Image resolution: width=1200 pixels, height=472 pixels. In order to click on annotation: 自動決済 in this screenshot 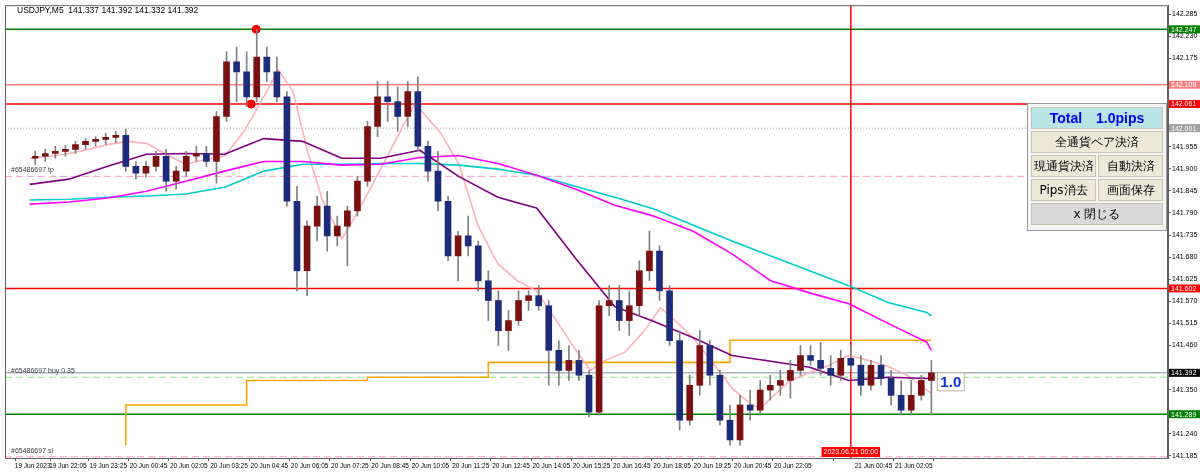, I will do `click(1130, 166)`.